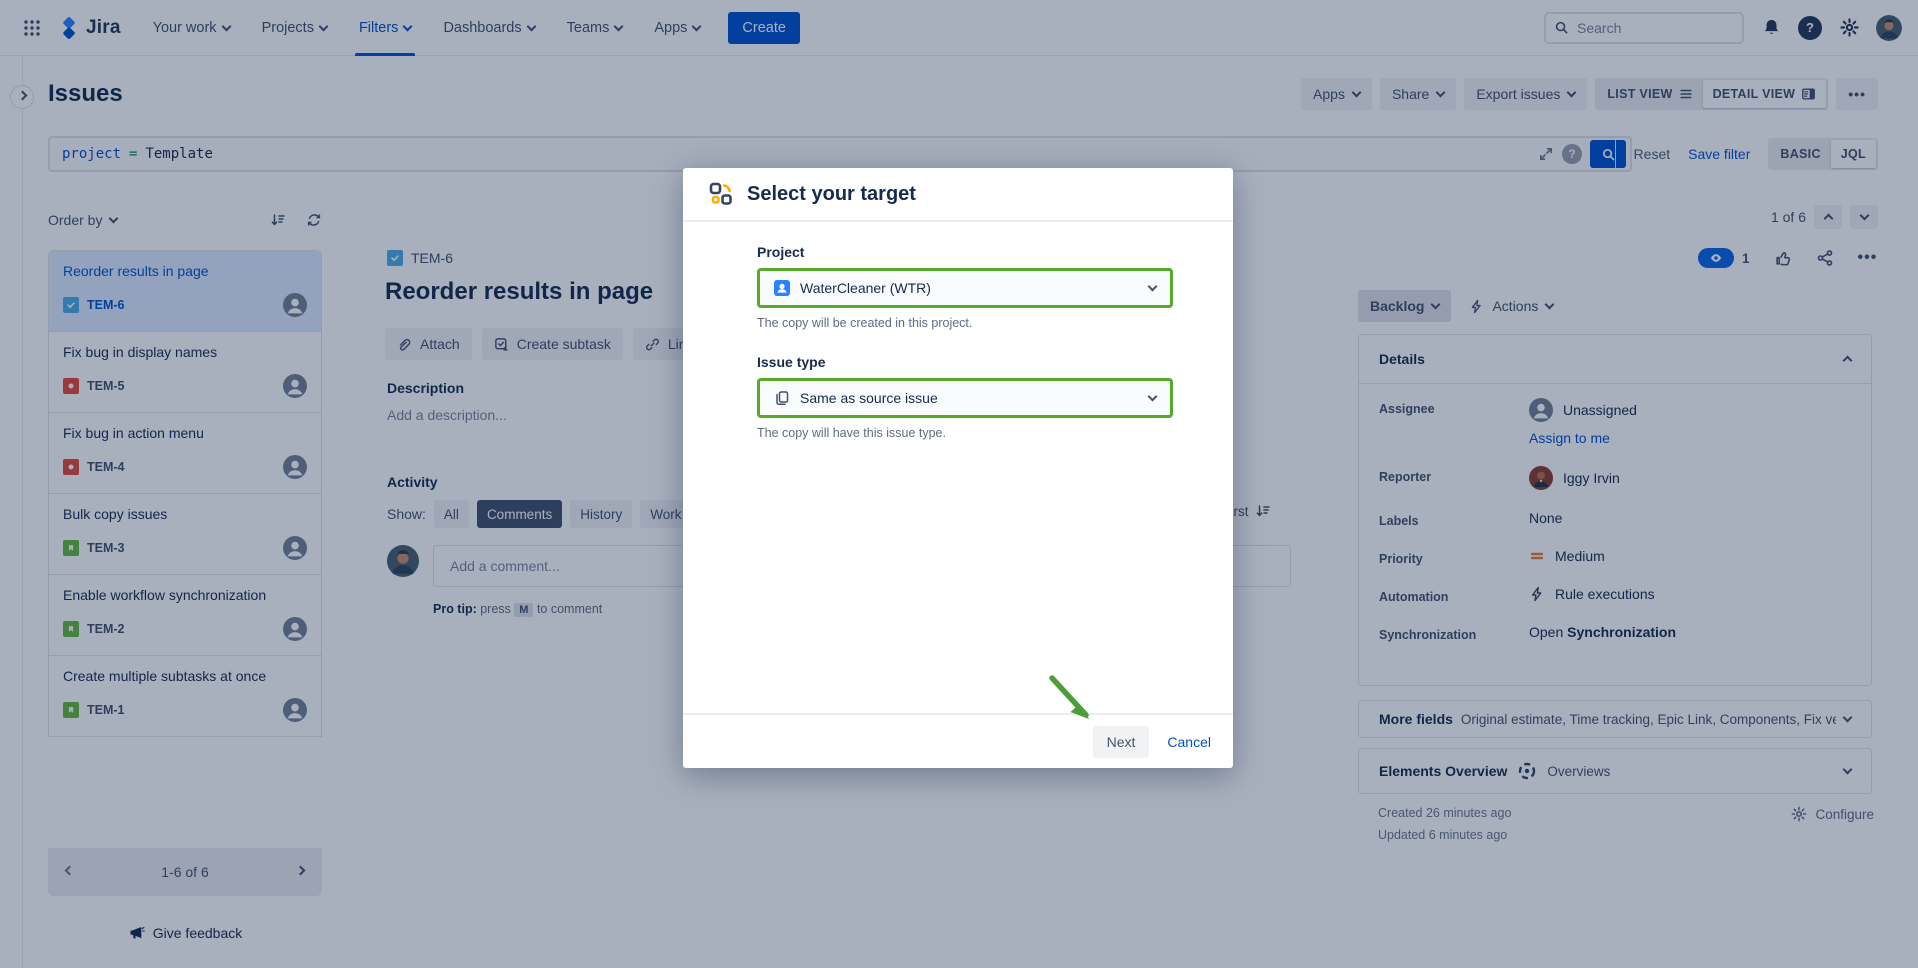 The image size is (1918, 968). What do you see at coordinates (185, 372) in the screenshot?
I see `issue-card-tem-5: Fix bug in display names TEM-5` at bounding box center [185, 372].